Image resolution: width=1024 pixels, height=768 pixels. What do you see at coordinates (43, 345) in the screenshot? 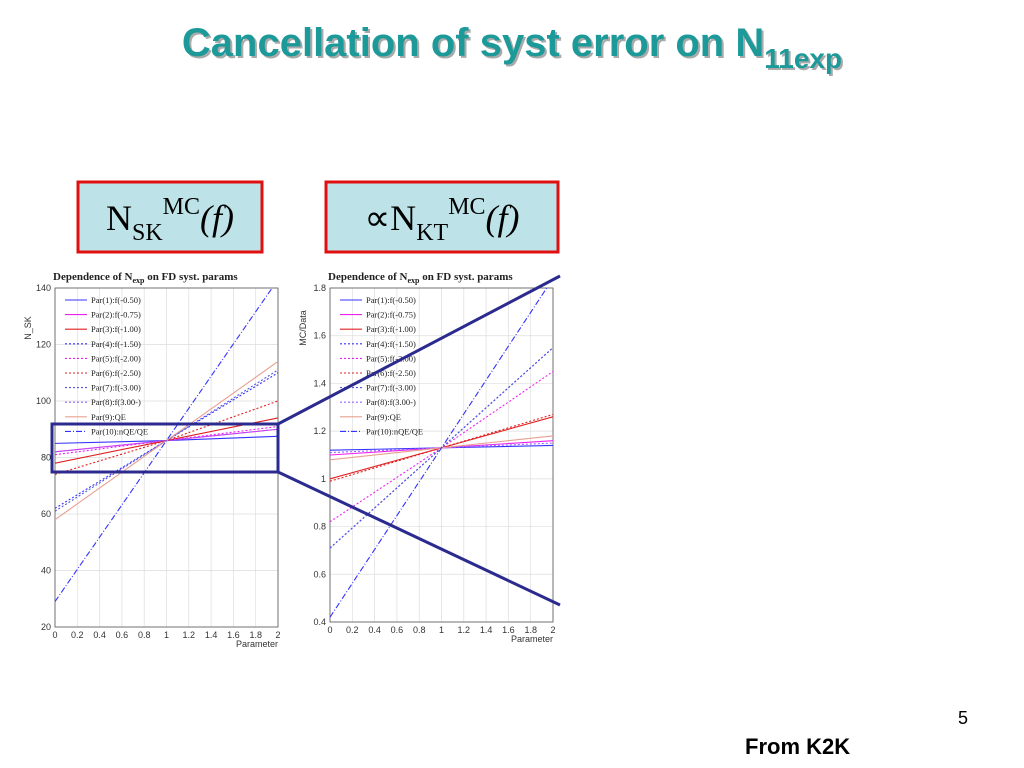
I see `y-tick-label: 120` at bounding box center [43, 345].